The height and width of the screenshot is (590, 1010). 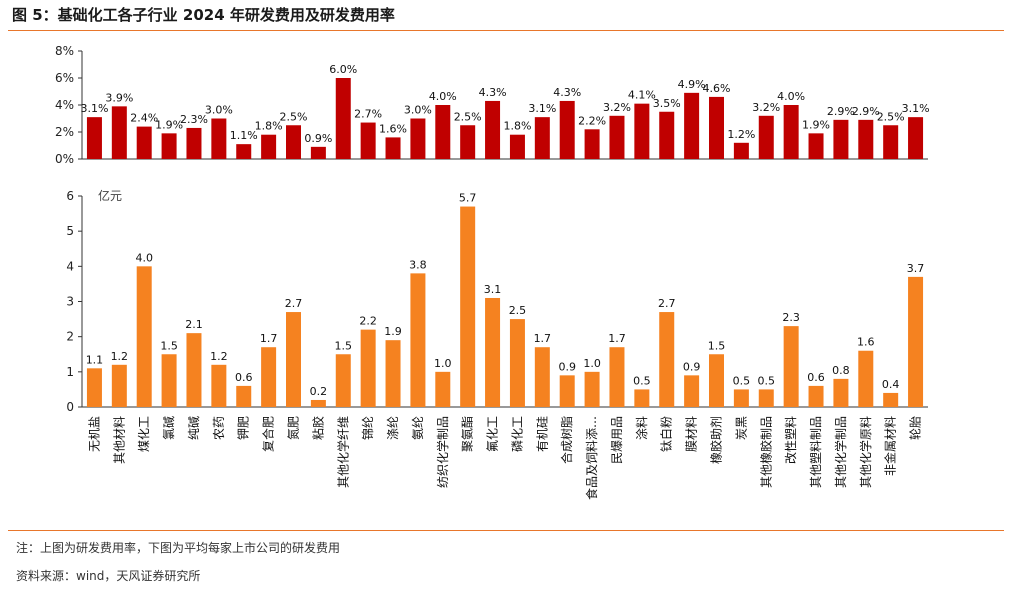 What do you see at coordinates (203, 15) in the screenshot?
I see `figure-title: 图 5：基础化工各子行业 2024 年研发费用及研发费用率` at bounding box center [203, 15].